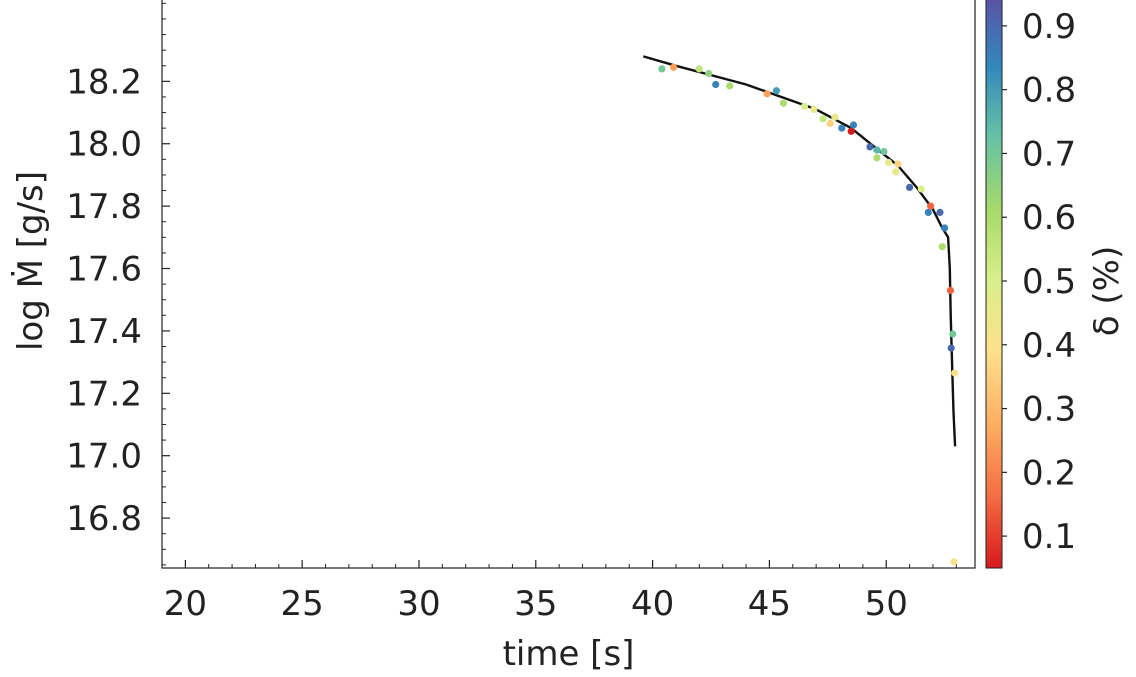  What do you see at coordinates (569, 654) in the screenshot?
I see `x-axis-label: time [s]` at bounding box center [569, 654].